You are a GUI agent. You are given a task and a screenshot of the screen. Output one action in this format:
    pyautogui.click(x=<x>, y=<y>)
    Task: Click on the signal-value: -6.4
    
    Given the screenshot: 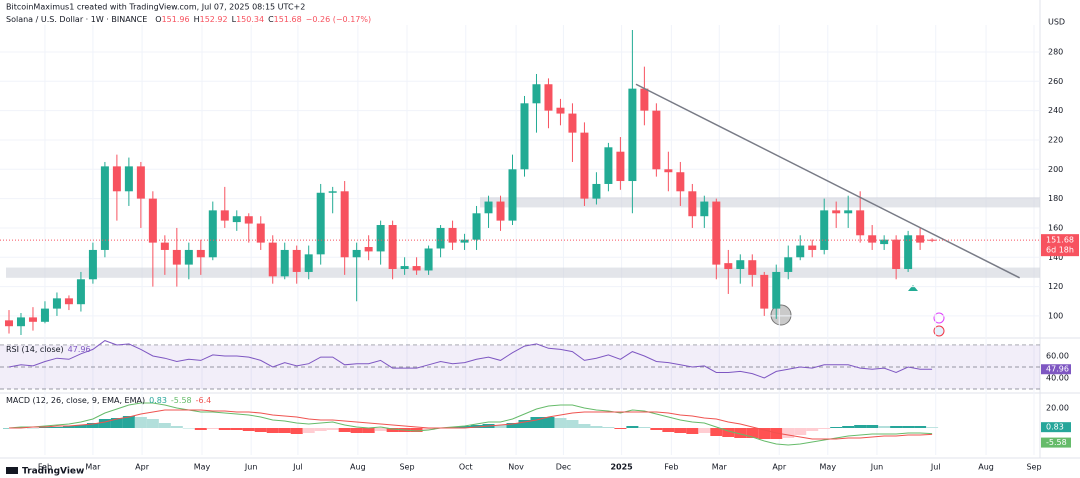 What is the action you would take?
    pyautogui.click(x=204, y=400)
    